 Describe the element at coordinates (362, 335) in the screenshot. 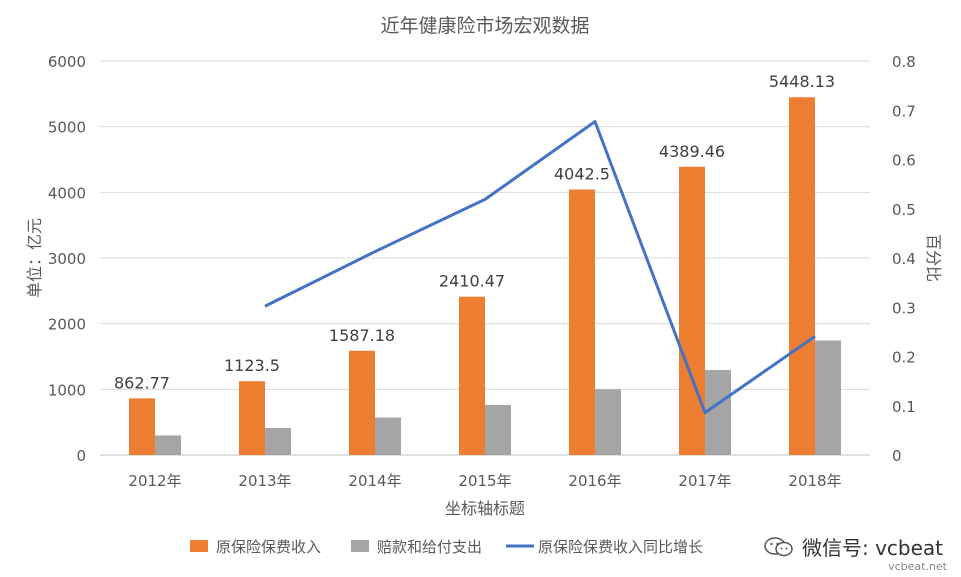

I see `data-label: 1587.18` at that location.